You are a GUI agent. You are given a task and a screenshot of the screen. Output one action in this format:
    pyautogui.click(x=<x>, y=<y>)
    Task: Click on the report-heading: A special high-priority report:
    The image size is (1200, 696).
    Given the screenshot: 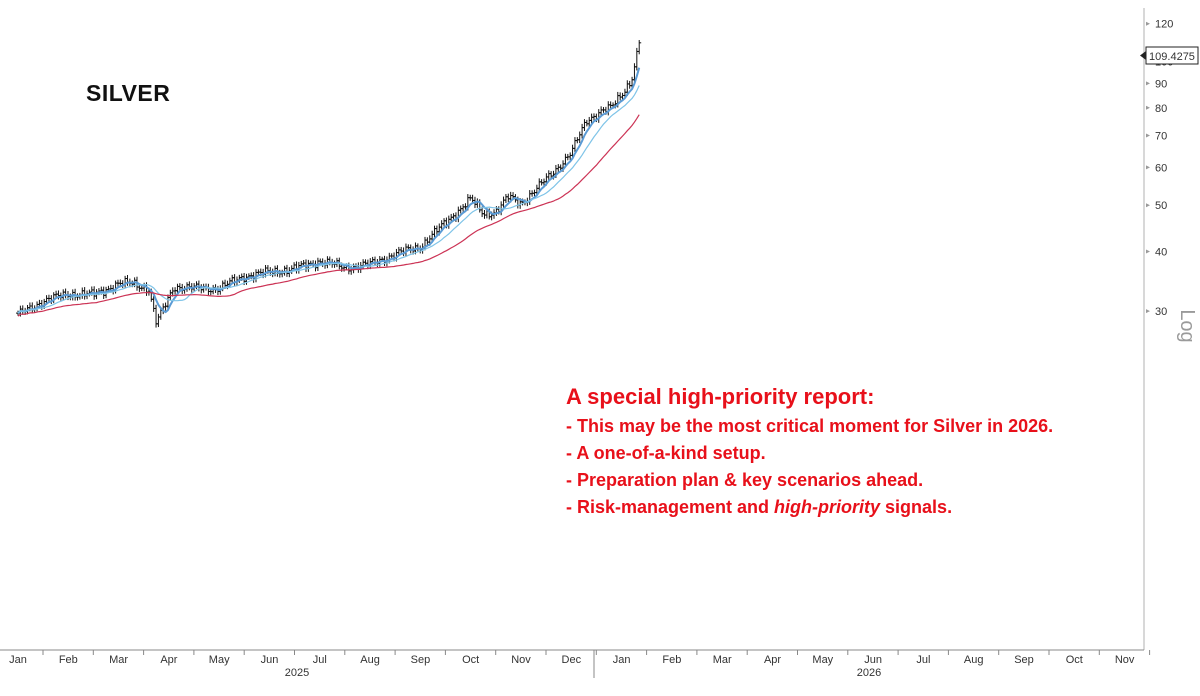 What is the action you would take?
    pyautogui.click(x=720, y=396)
    